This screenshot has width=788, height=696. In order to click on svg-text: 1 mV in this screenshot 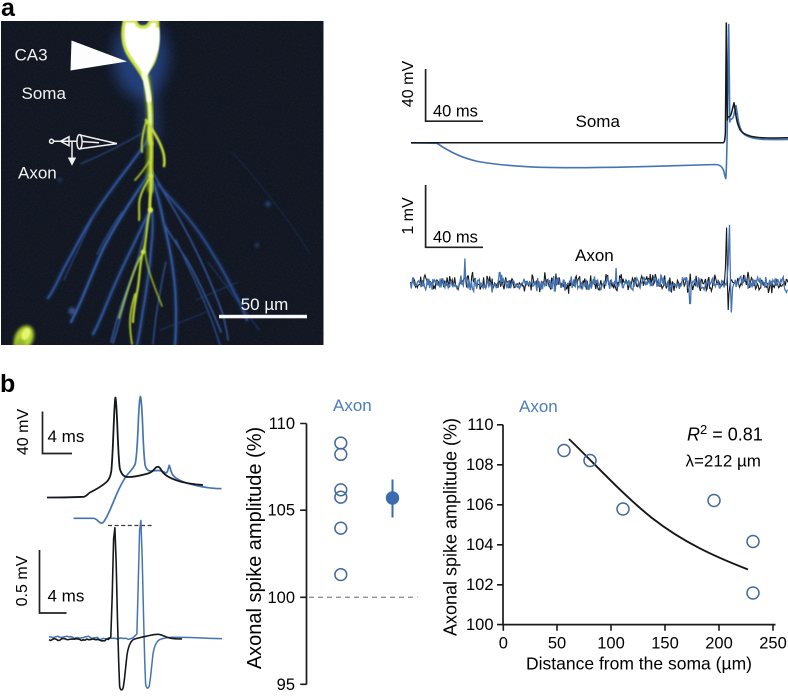, I will do `click(408, 216)`.